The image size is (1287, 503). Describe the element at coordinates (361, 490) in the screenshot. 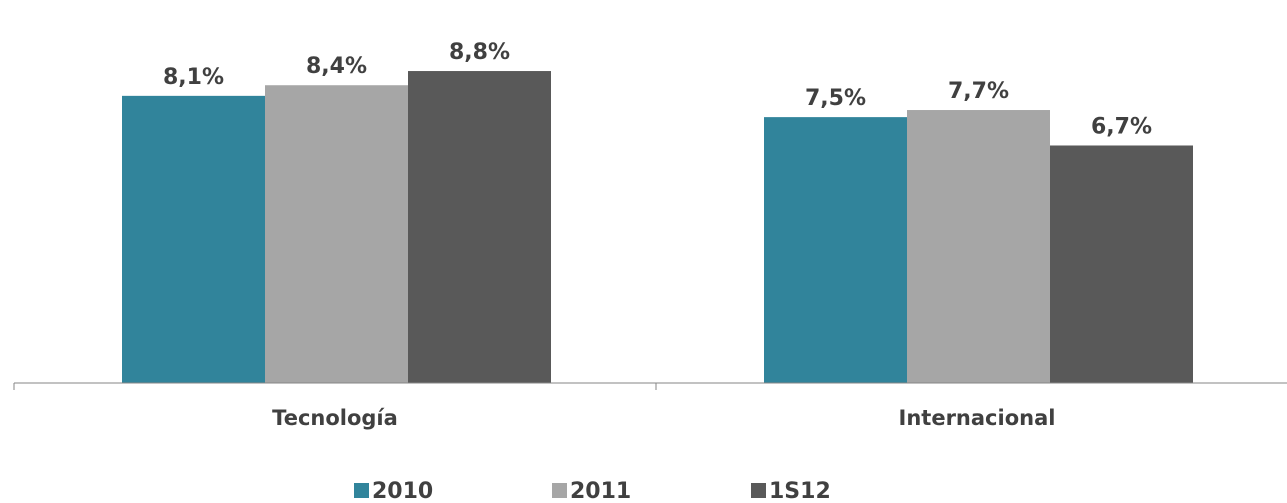

I see `legend-swatch-2010` at that location.